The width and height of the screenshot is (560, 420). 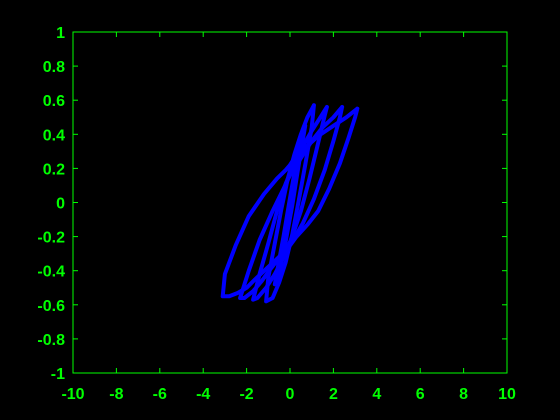 What do you see at coordinates (54, 101) in the screenshot?
I see `y-tick-label: 0.6` at bounding box center [54, 101].